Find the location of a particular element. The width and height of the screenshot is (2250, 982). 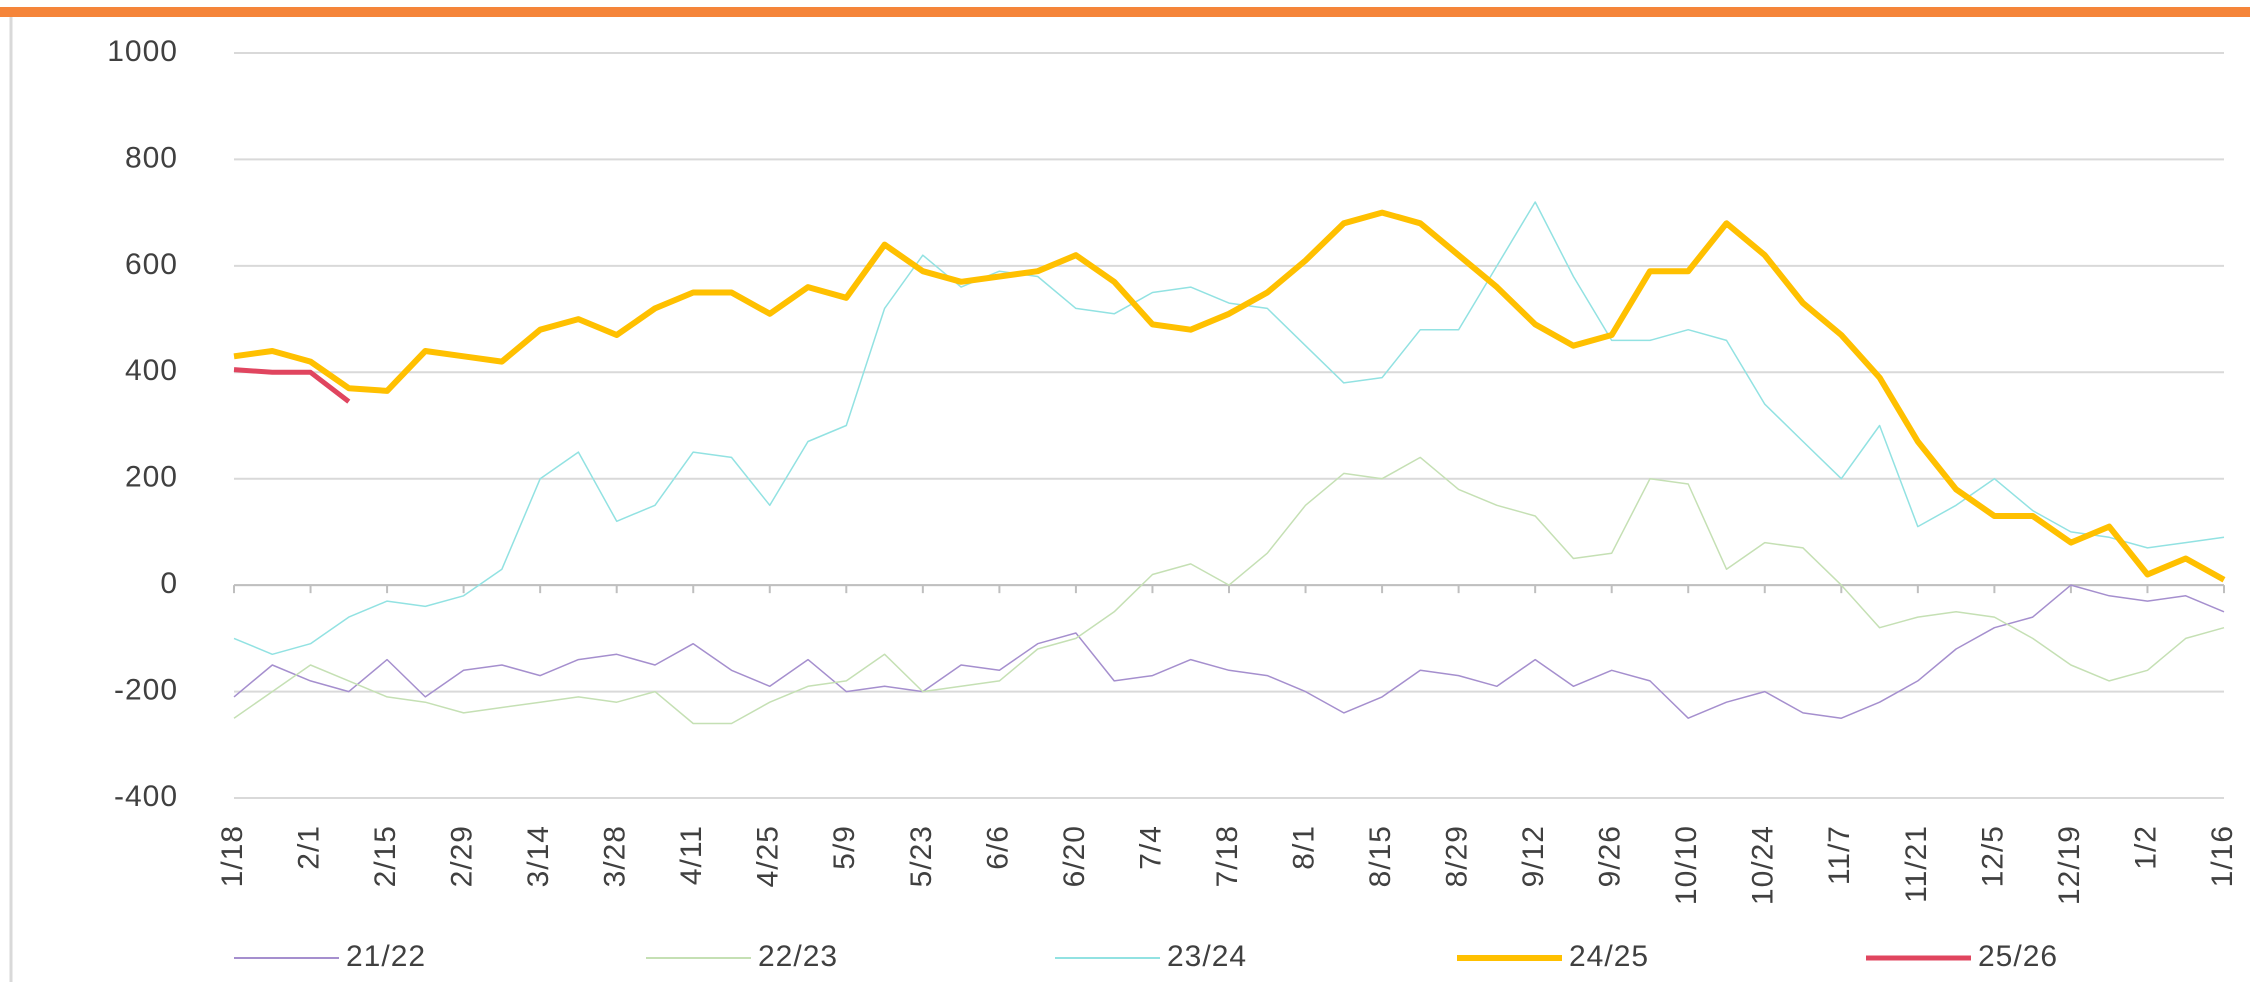

x-tick-label: 11/7 is located at coordinates (1839, 855).